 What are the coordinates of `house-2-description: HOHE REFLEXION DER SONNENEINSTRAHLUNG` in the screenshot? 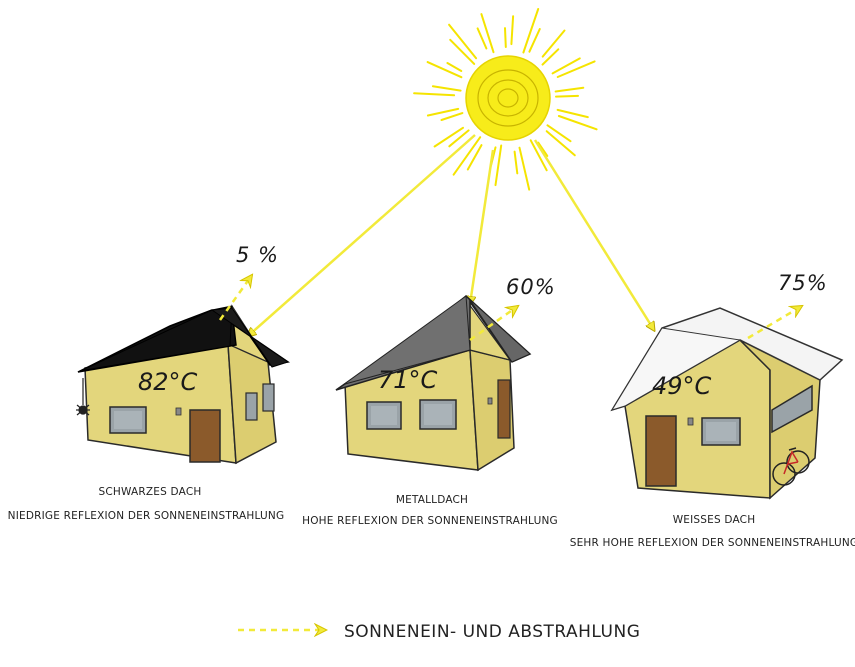 It's located at (430, 521).